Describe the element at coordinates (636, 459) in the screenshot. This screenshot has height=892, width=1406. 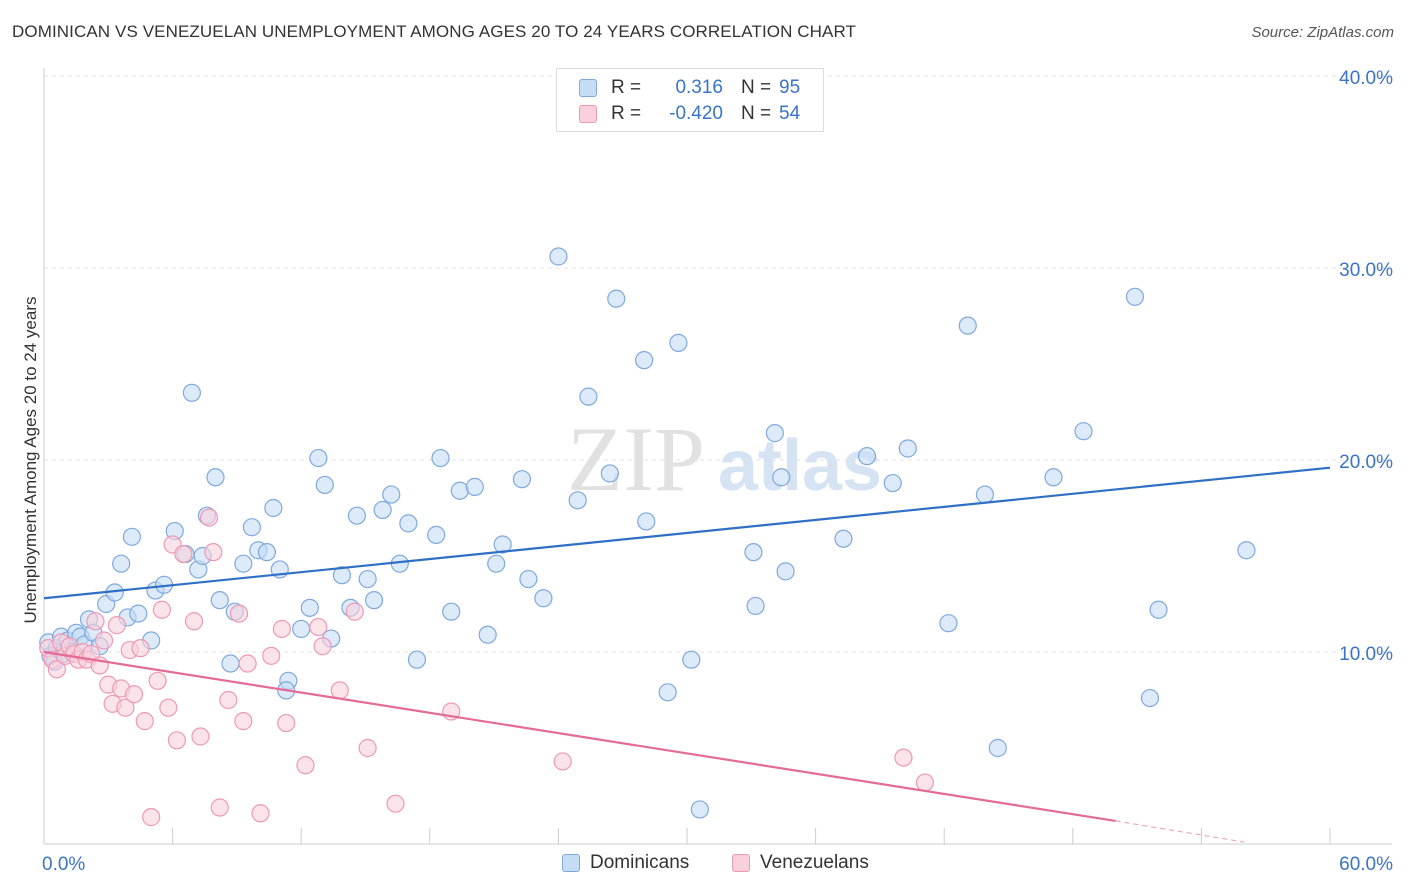
I see `watermark-zip: ZIP` at that location.